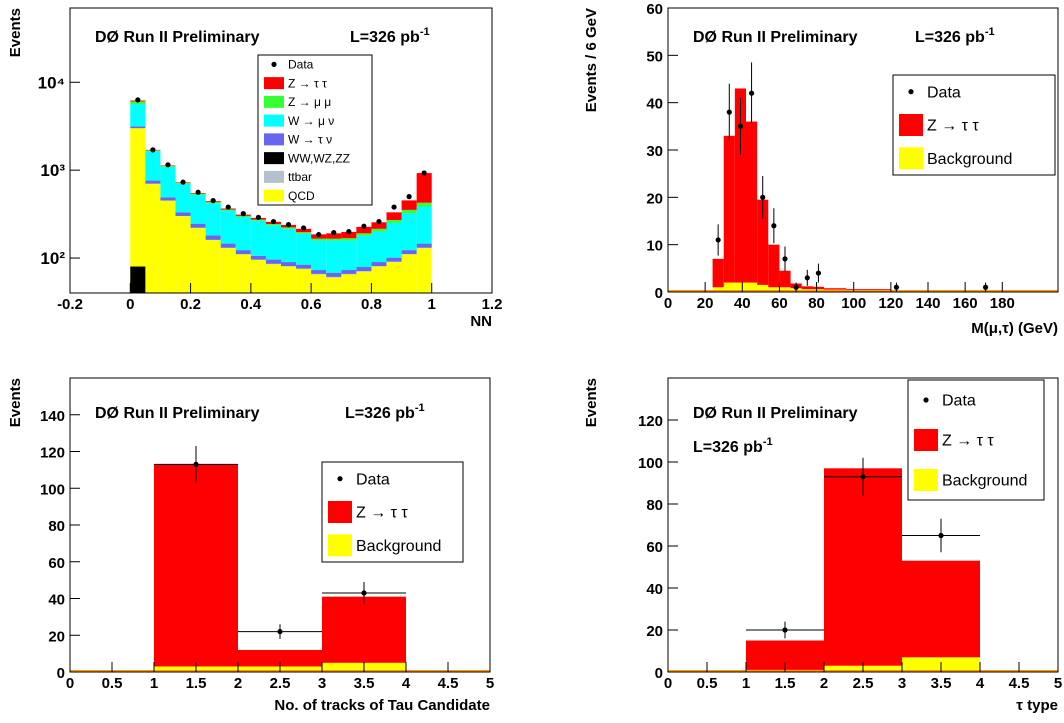  What do you see at coordinates (1037, 705) in the screenshot?
I see `x-axis-label: τ type` at bounding box center [1037, 705].